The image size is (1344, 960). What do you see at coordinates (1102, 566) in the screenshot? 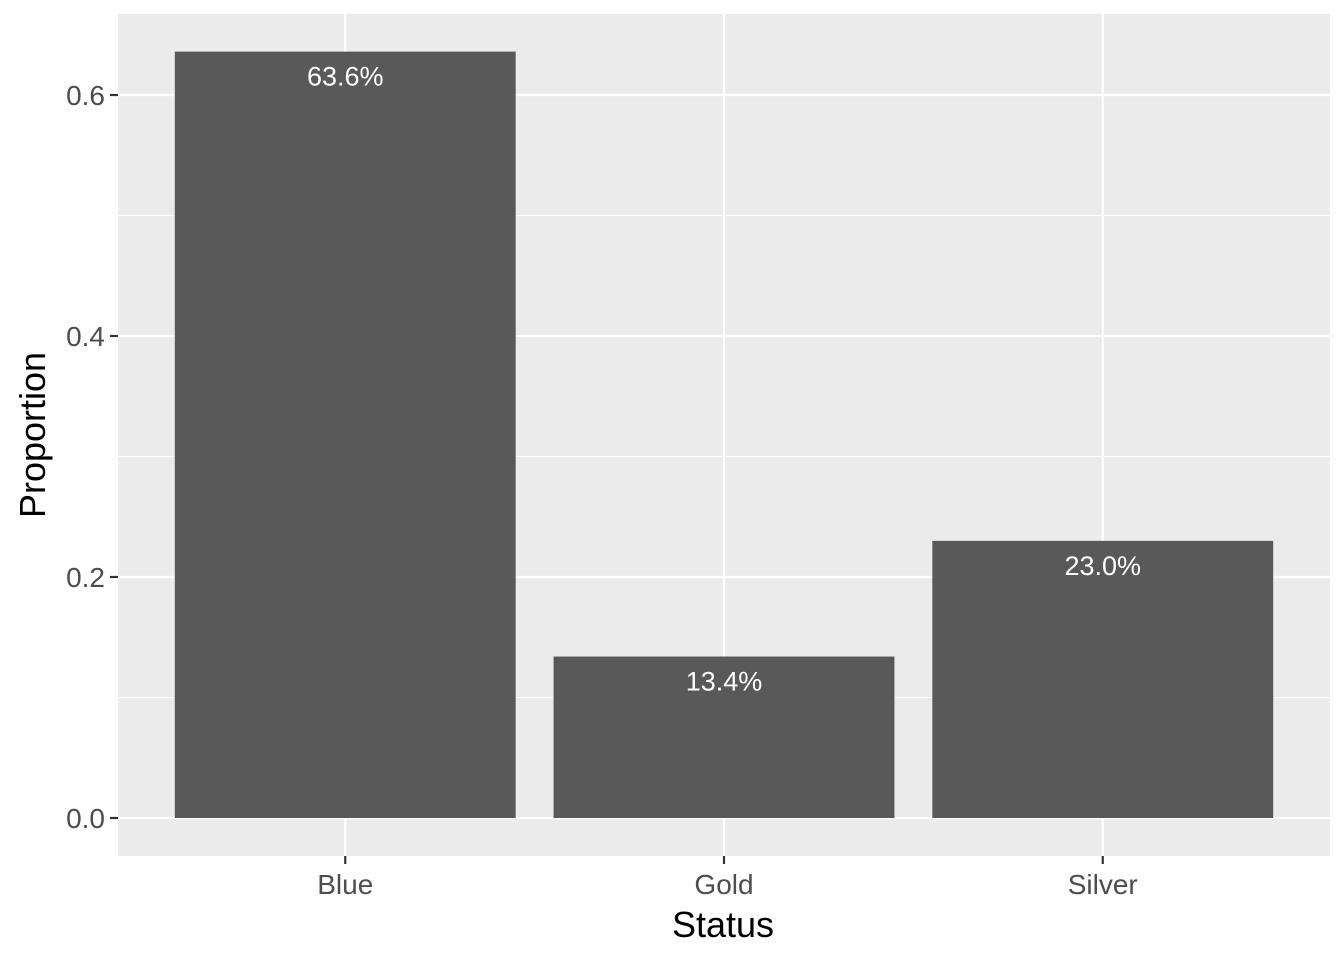
I see `bar-label-silver: 23.0%` at bounding box center [1102, 566].